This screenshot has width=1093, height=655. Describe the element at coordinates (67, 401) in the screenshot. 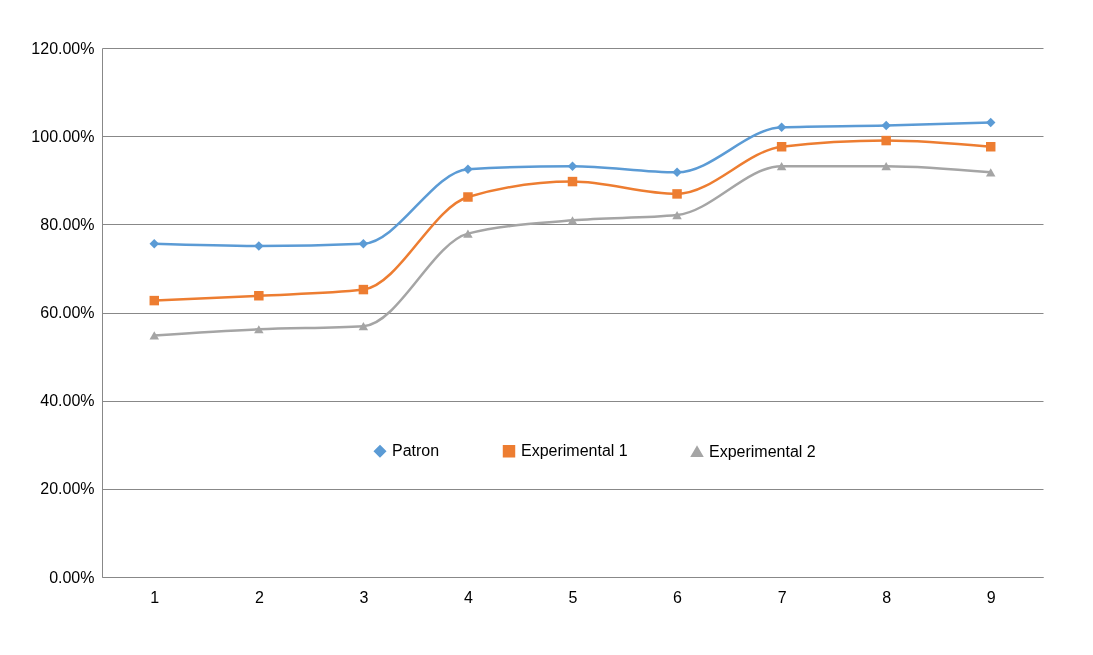

I see `y-tick-label: 40.00%` at that location.